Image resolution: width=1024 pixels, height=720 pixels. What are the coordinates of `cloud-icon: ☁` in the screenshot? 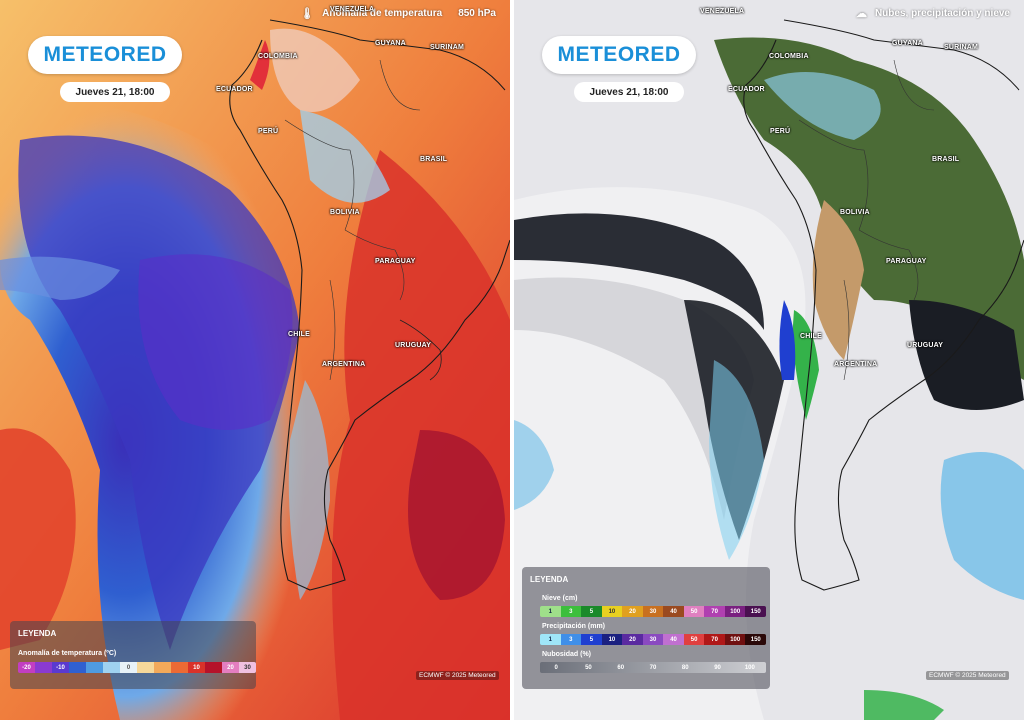 It's located at (861, 13).